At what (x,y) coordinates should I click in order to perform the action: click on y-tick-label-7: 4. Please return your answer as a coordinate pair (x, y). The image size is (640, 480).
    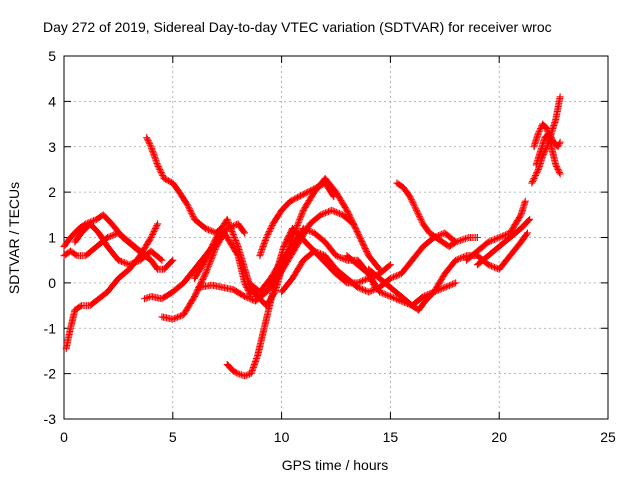
    Looking at the image, I should click on (52, 101).